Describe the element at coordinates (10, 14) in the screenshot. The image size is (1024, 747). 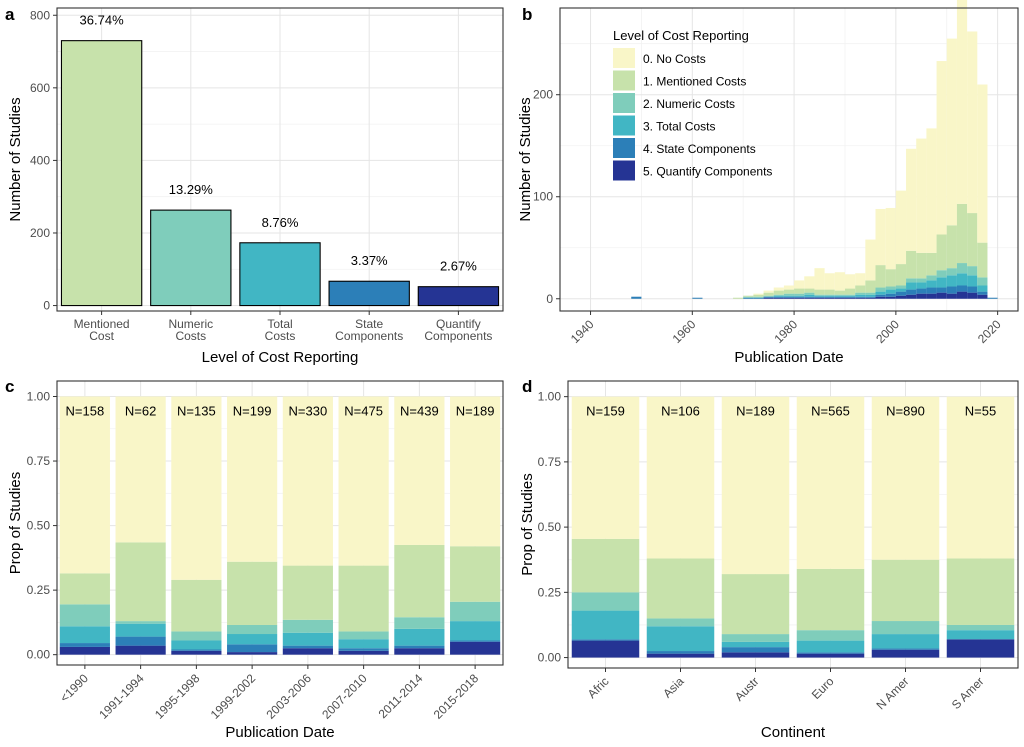
I see `panel-label-a: a` at that location.